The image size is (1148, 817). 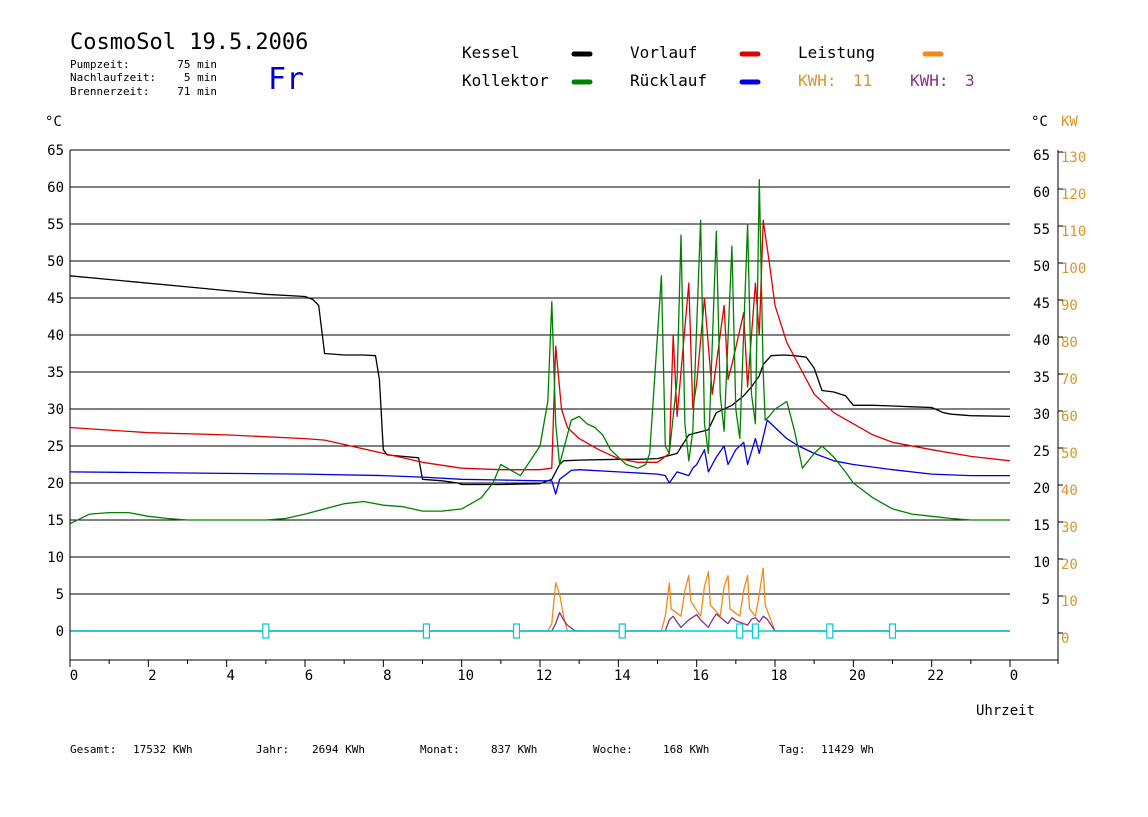 What do you see at coordinates (564, 672) in the screenshot?
I see `x-ticks: 0 2 4 6 8 10 12 14 16 18 20 22 0` at bounding box center [564, 672].